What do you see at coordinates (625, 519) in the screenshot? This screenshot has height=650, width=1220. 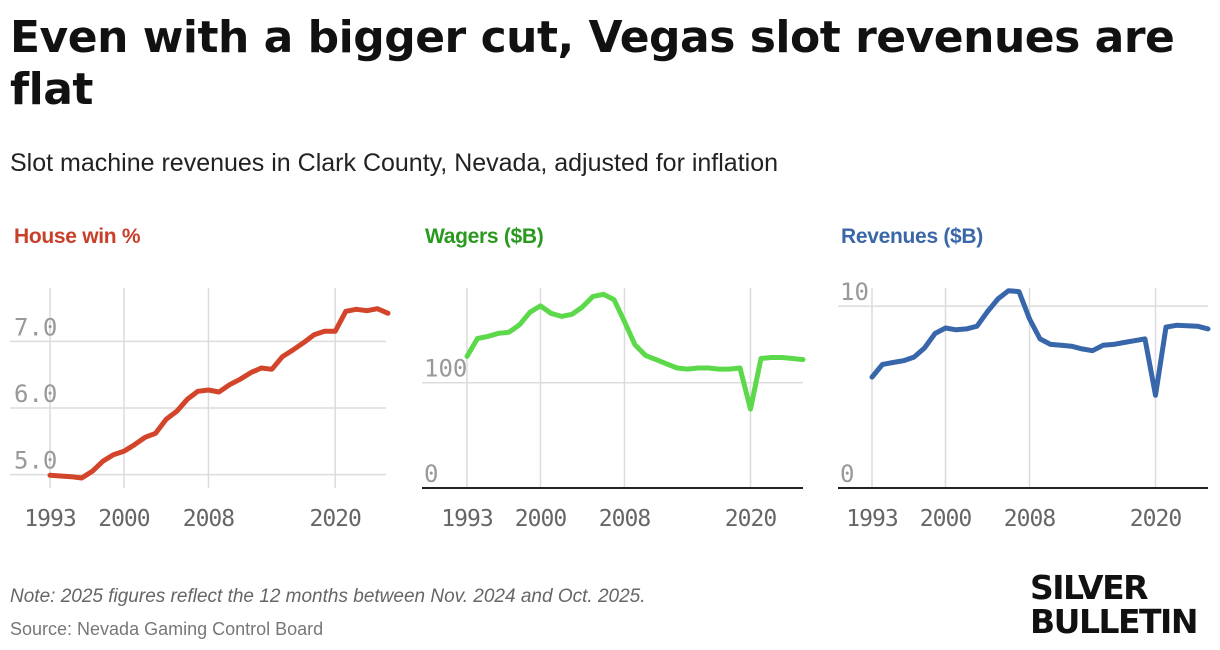 I see `wagers-xtick-label: 2008` at bounding box center [625, 519].